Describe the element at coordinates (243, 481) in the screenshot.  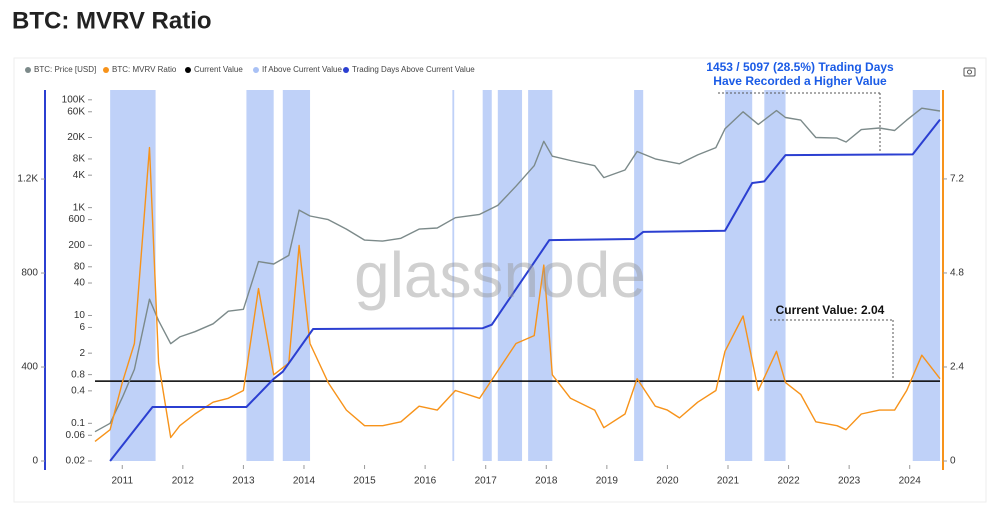
I see `x-tick-label: 2013` at that location.